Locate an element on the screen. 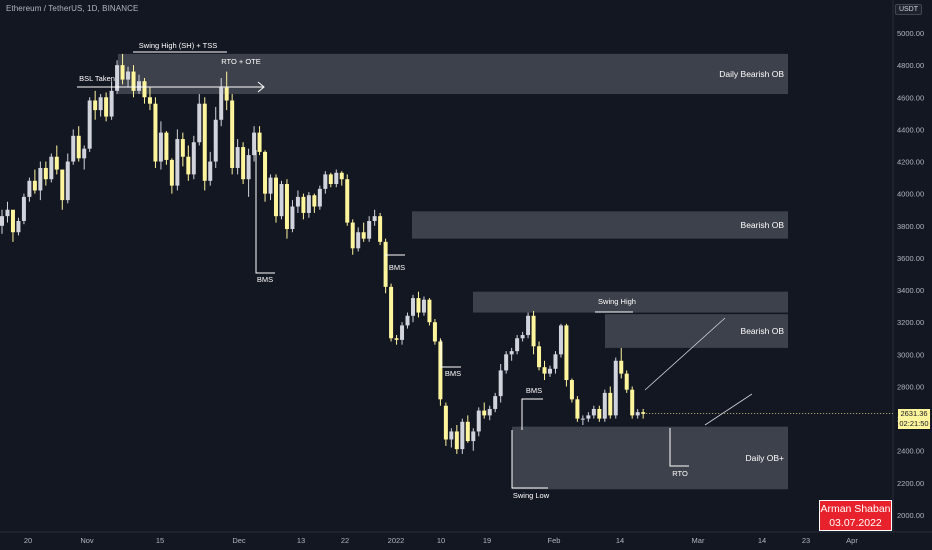 Image resolution: width=932 pixels, height=550 pixels. x-tick-label: 10 is located at coordinates (441, 540).